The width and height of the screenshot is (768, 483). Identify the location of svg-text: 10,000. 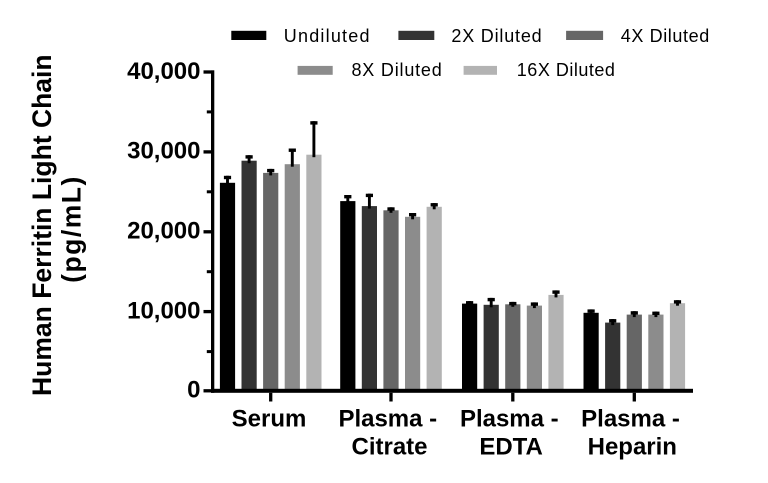
(163, 310).